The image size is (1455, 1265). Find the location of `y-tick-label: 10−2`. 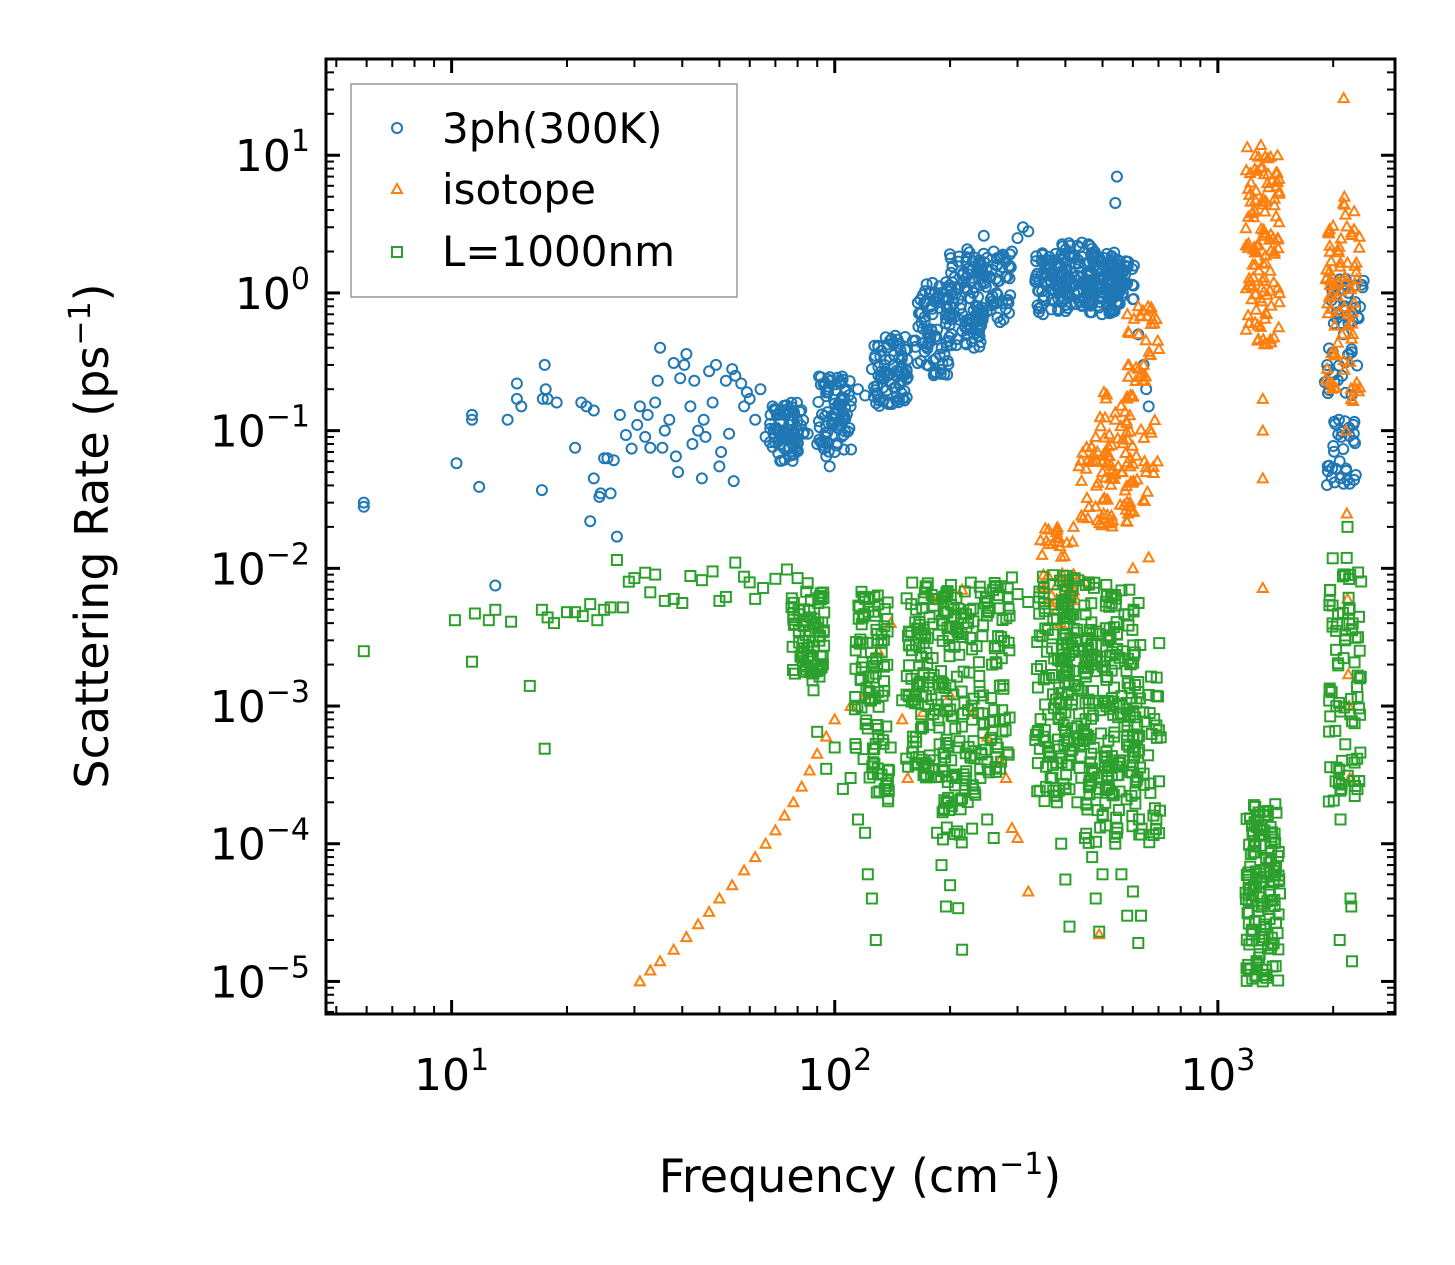

y-tick-label: 10−2 is located at coordinates (260, 566).